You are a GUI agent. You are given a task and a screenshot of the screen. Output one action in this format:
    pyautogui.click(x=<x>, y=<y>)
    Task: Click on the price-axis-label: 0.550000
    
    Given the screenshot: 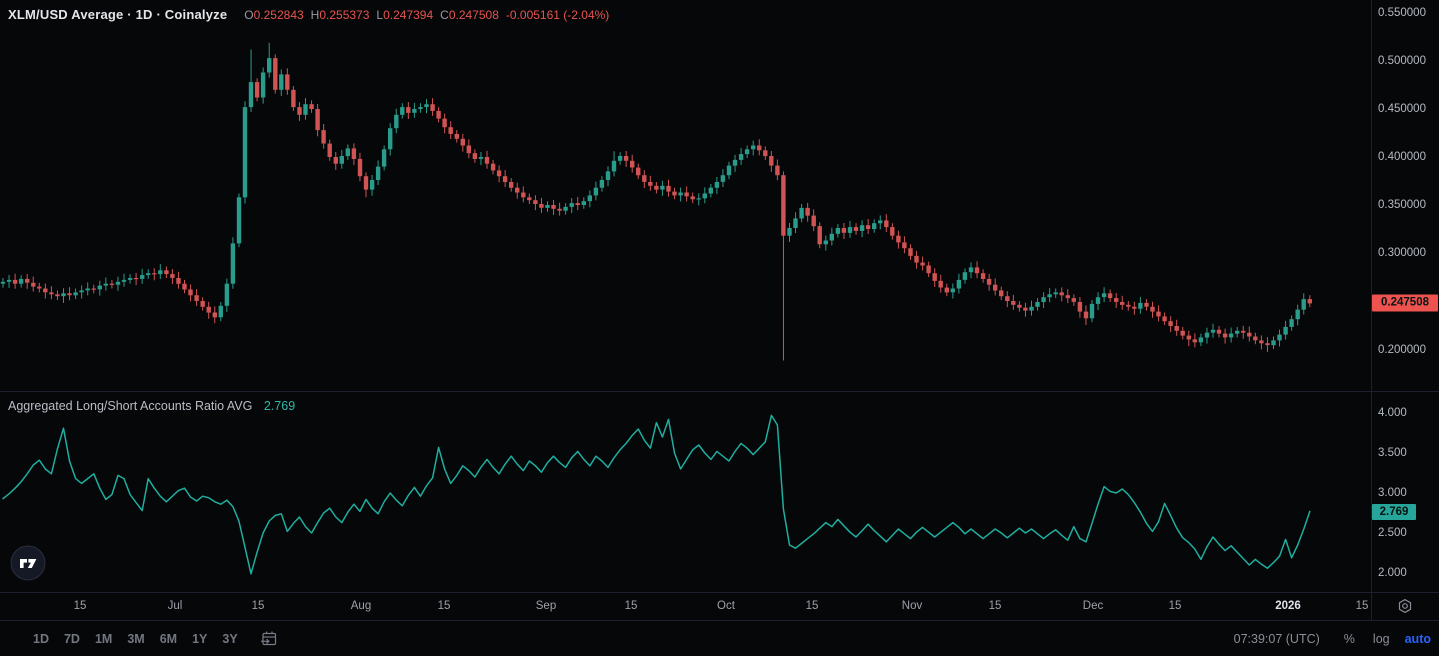 What is the action you would take?
    pyautogui.click(x=1402, y=13)
    